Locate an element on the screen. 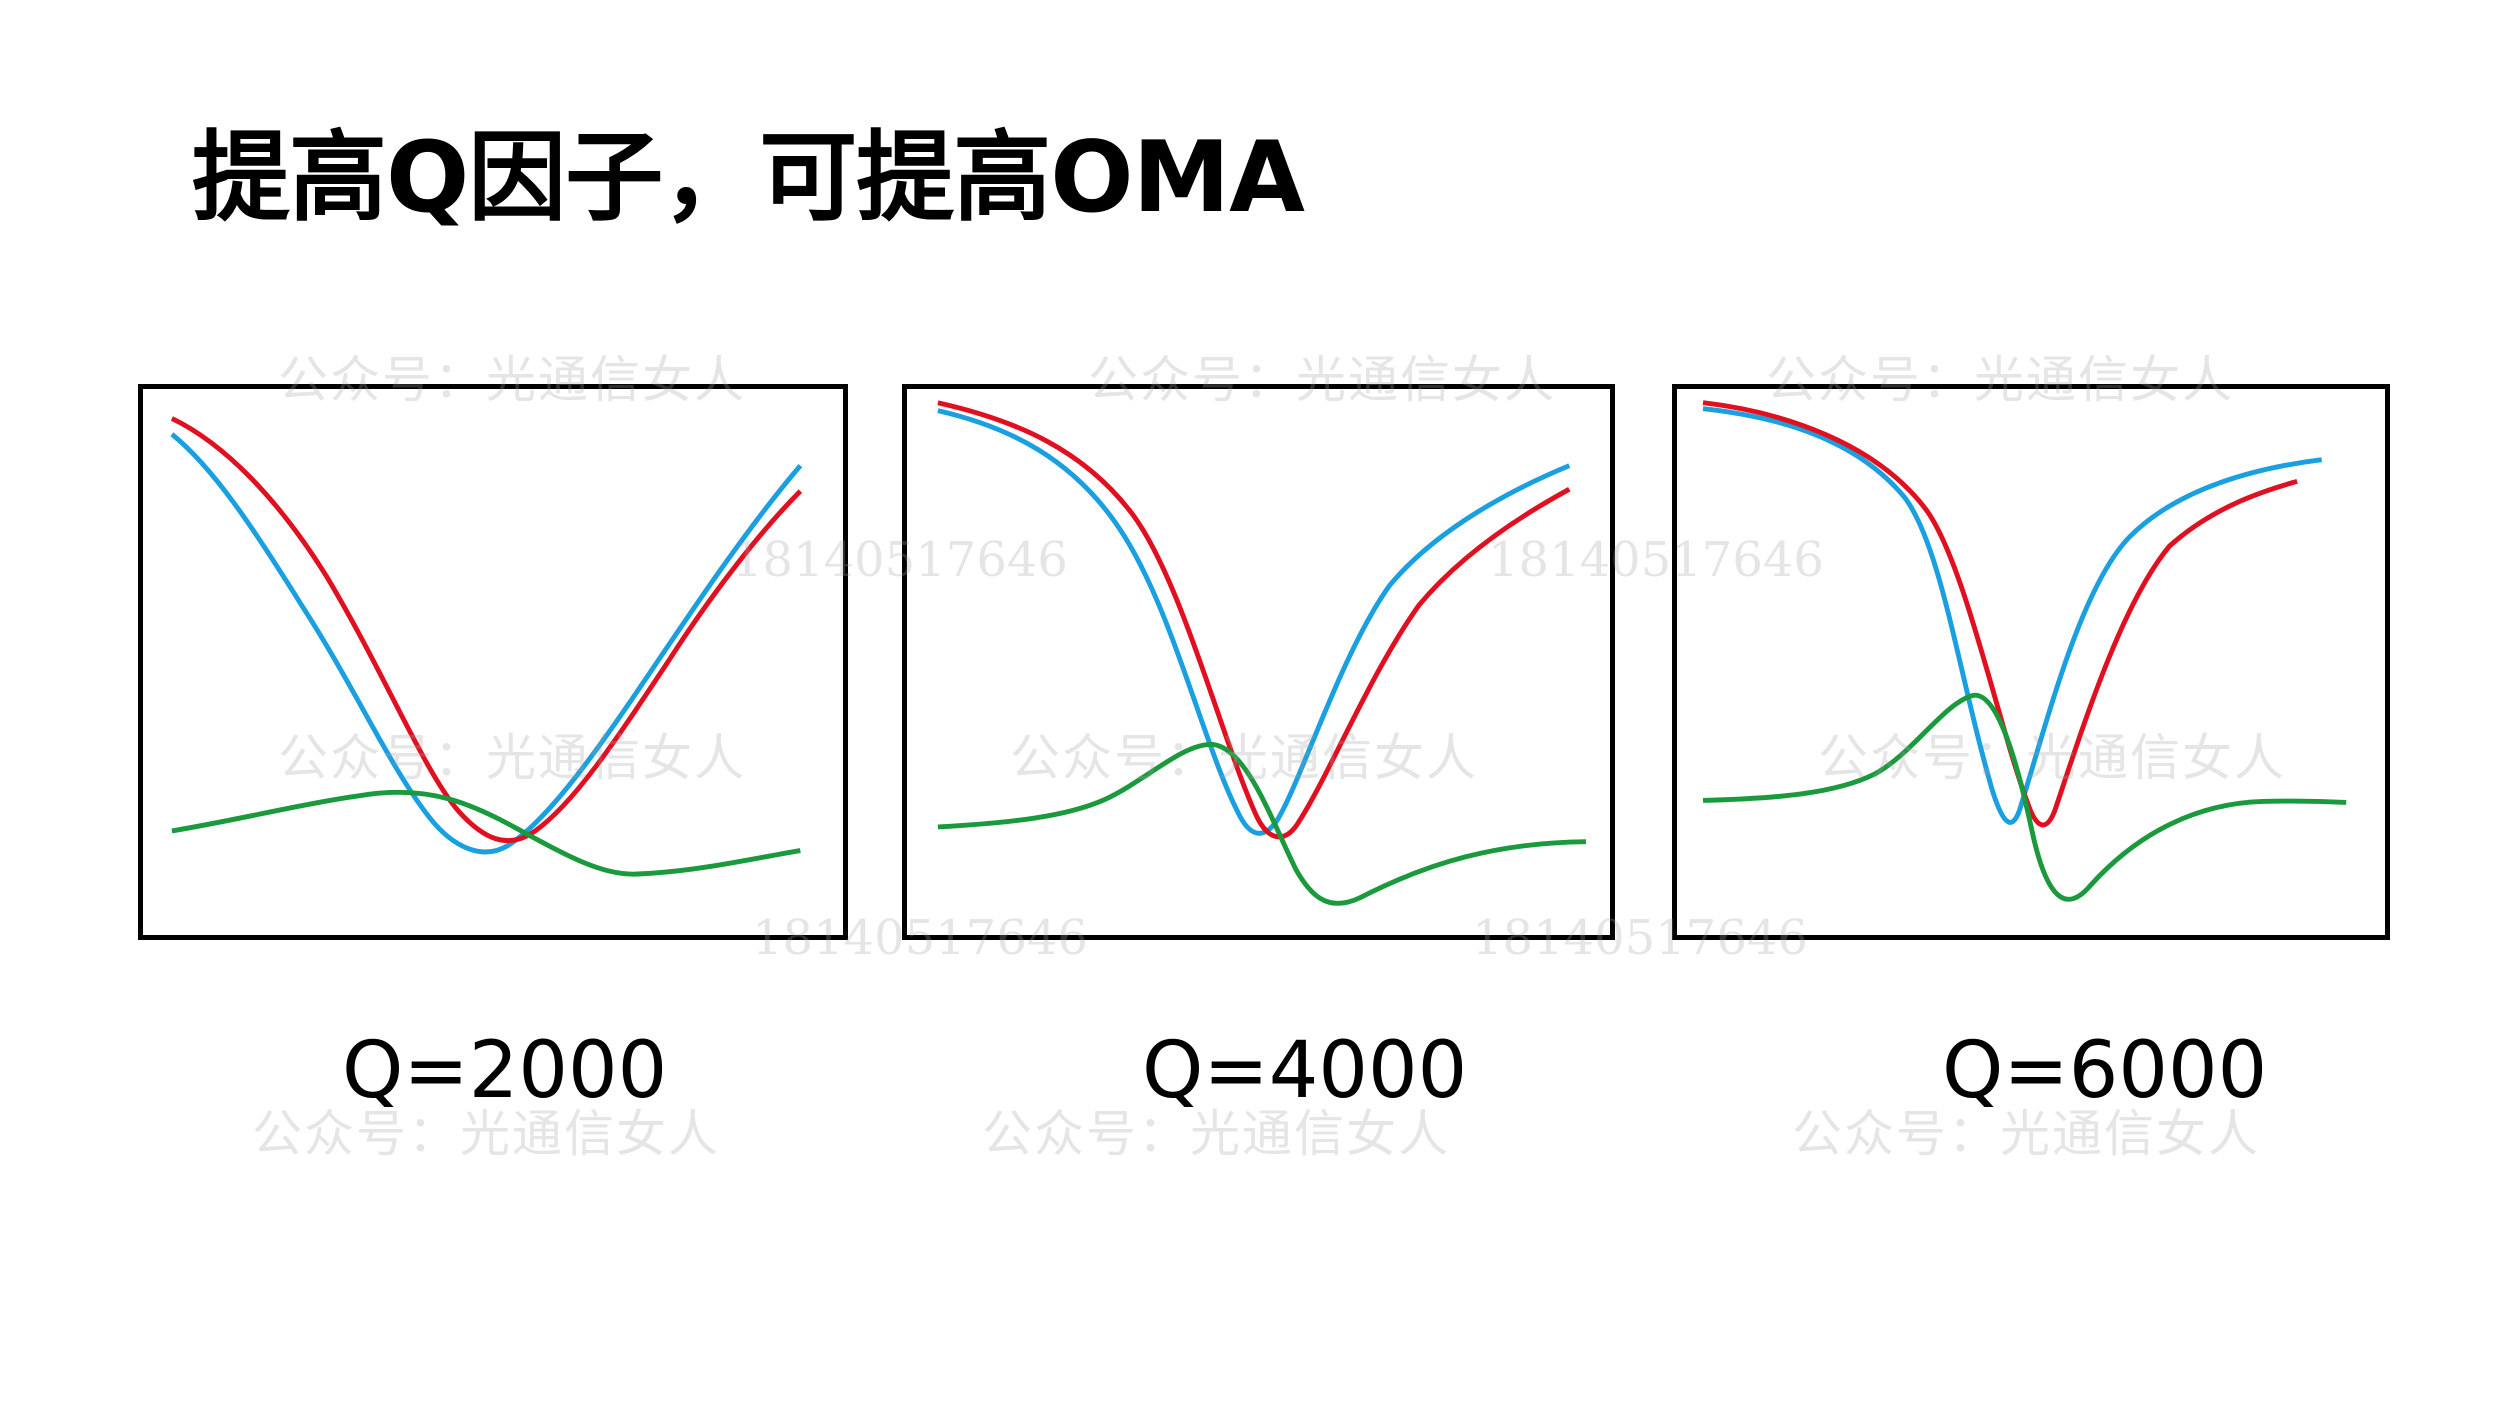 The height and width of the screenshot is (1406, 2500). panel-q2000 is located at coordinates (493, 662).